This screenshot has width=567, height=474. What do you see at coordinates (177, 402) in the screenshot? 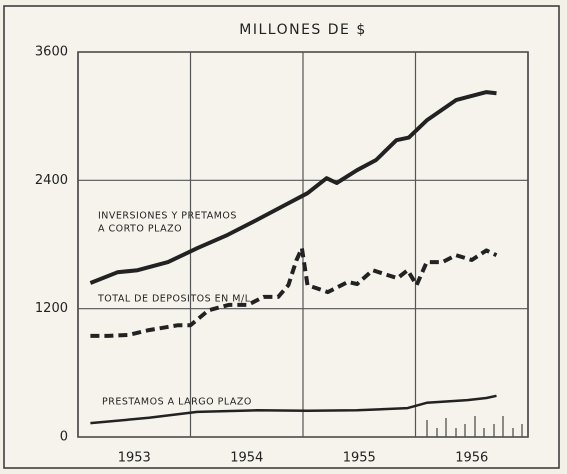
I see `annotation: PRESTAMOS A LARGO PLAZO` at bounding box center [177, 402].